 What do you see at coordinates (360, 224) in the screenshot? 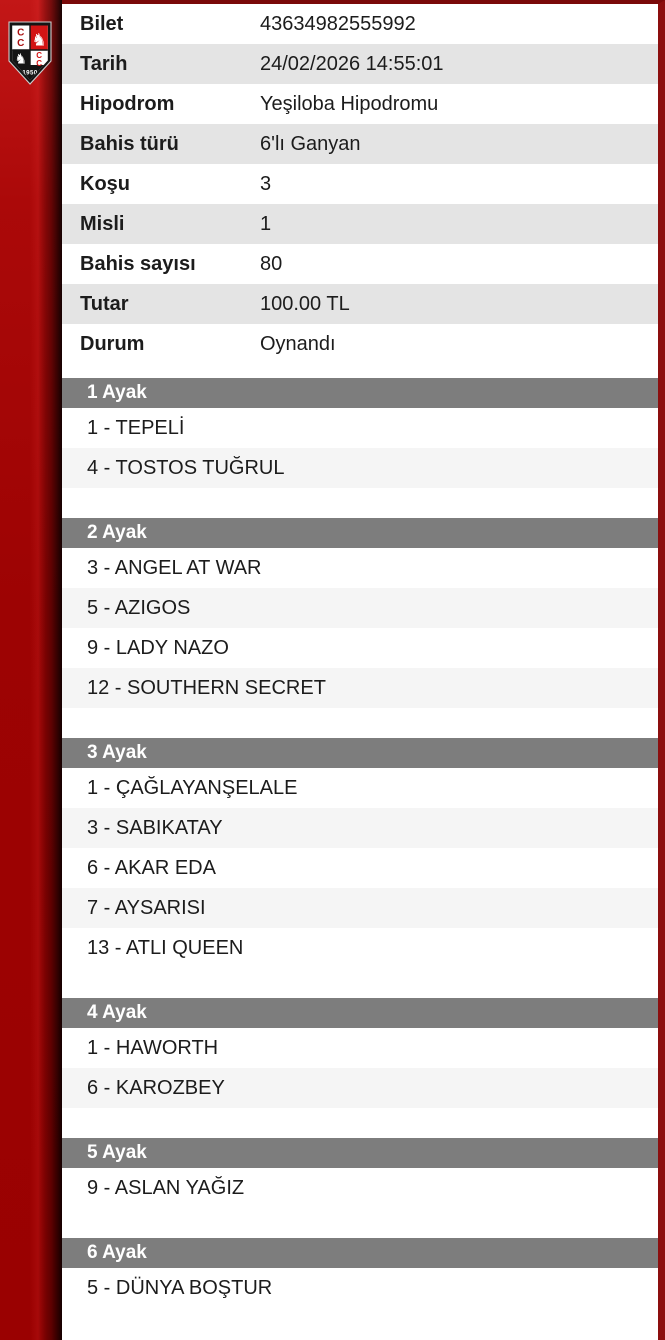
I see `ticket-row: Misli 1` at bounding box center [360, 224].